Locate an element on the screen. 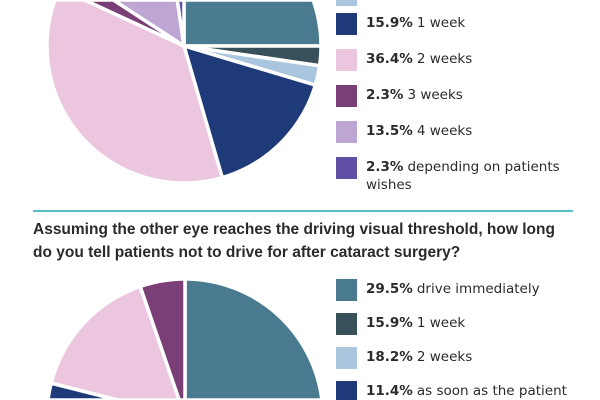 The height and width of the screenshot is (400, 600). pie-slice-2-weeks is located at coordinates (134, 92).